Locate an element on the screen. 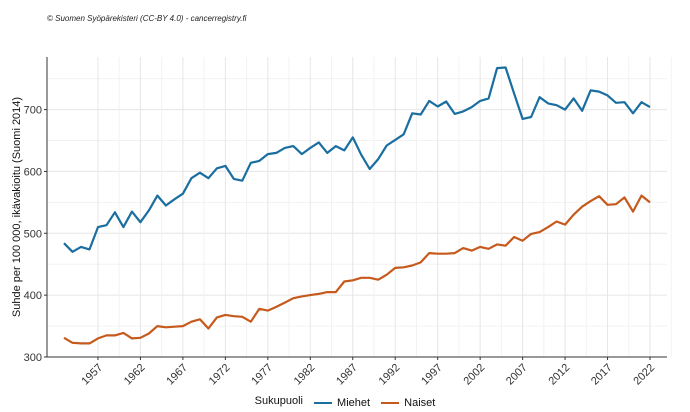 The height and width of the screenshot is (412, 690). x-tick-label: 2022 is located at coordinates (644, 375).